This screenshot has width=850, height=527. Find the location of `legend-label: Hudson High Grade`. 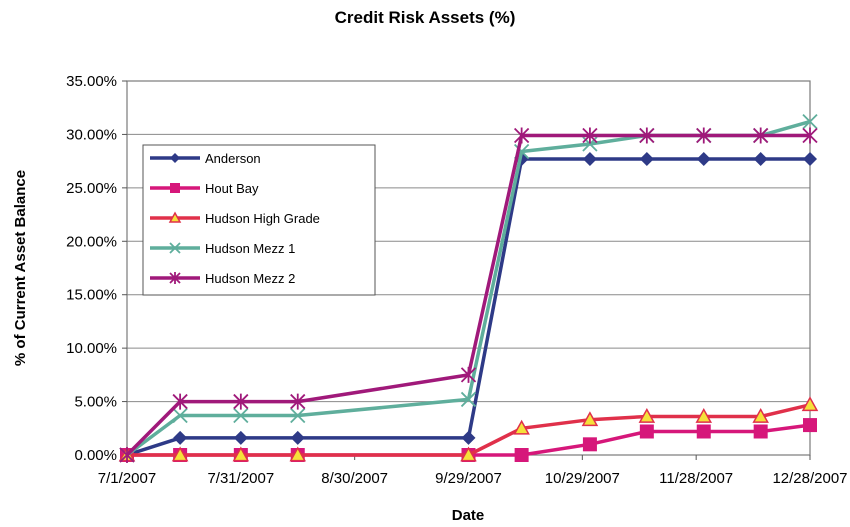

legend-label: Hudson High Grade is located at coordinates (262, 218).